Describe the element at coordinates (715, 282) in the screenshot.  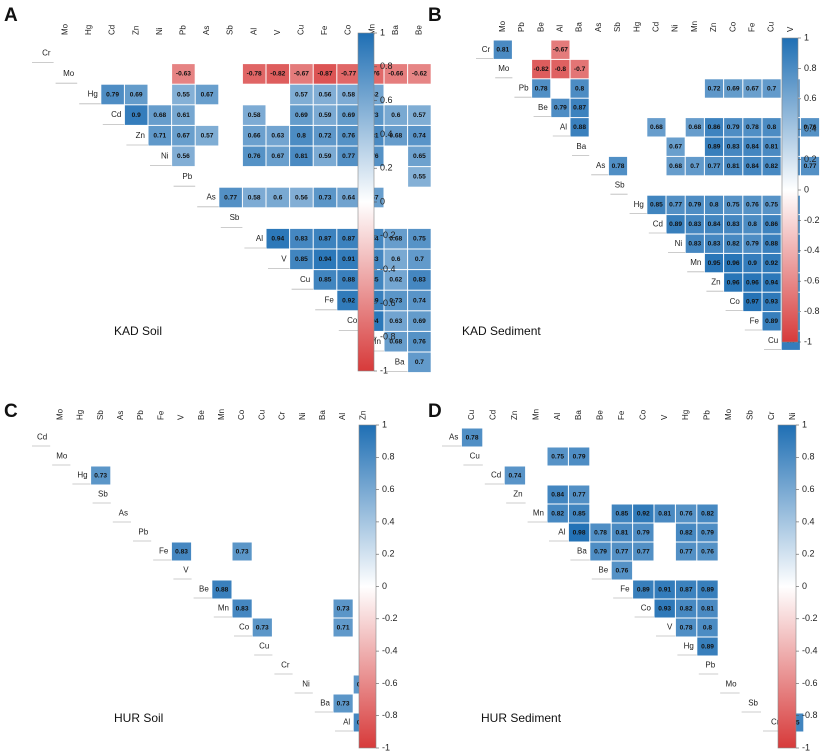
I see `row-label: Zn` at that location.